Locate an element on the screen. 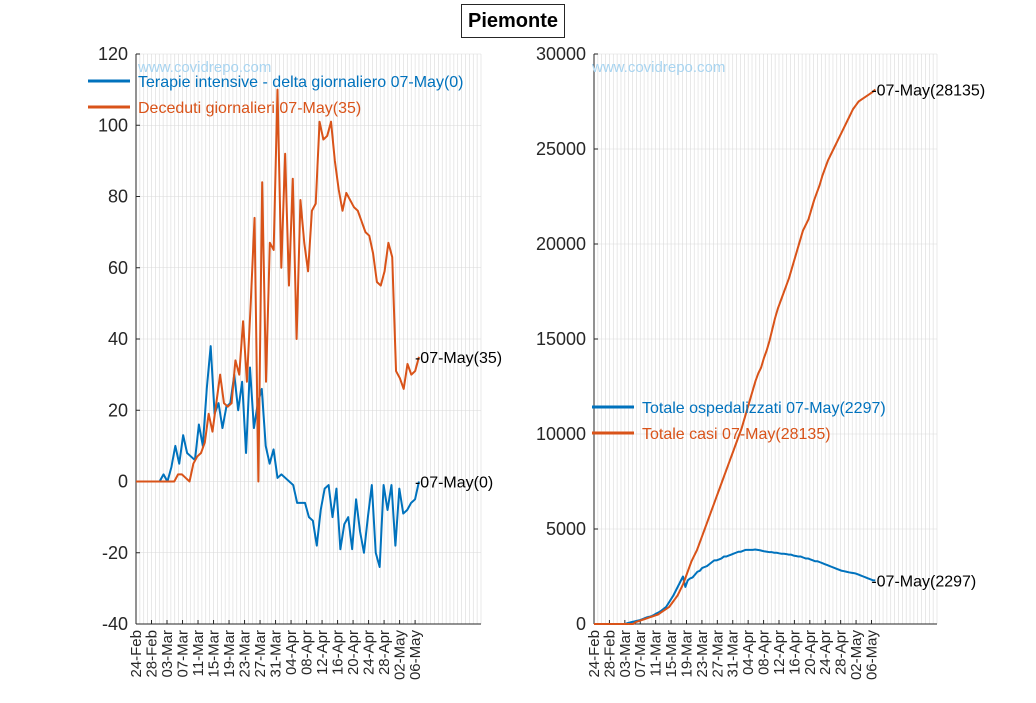  chart-title: Piemonte is located at coordinates (513, 21).